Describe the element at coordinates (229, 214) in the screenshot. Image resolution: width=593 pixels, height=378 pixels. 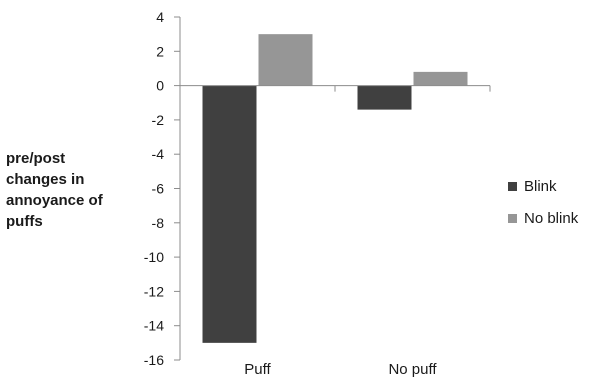
I see `bar-blink-puff` at that location.